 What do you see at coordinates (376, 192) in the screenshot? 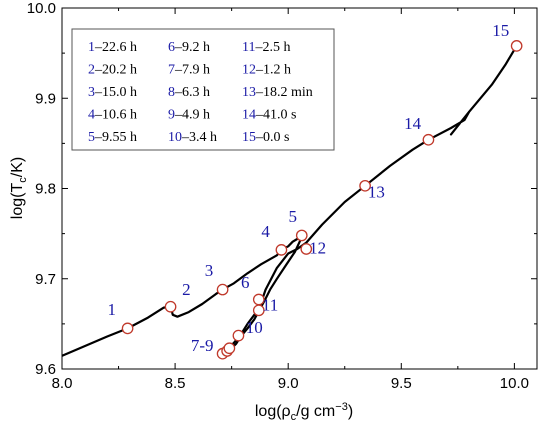
I see `point-label: 13` at bounding box center [376, 192].